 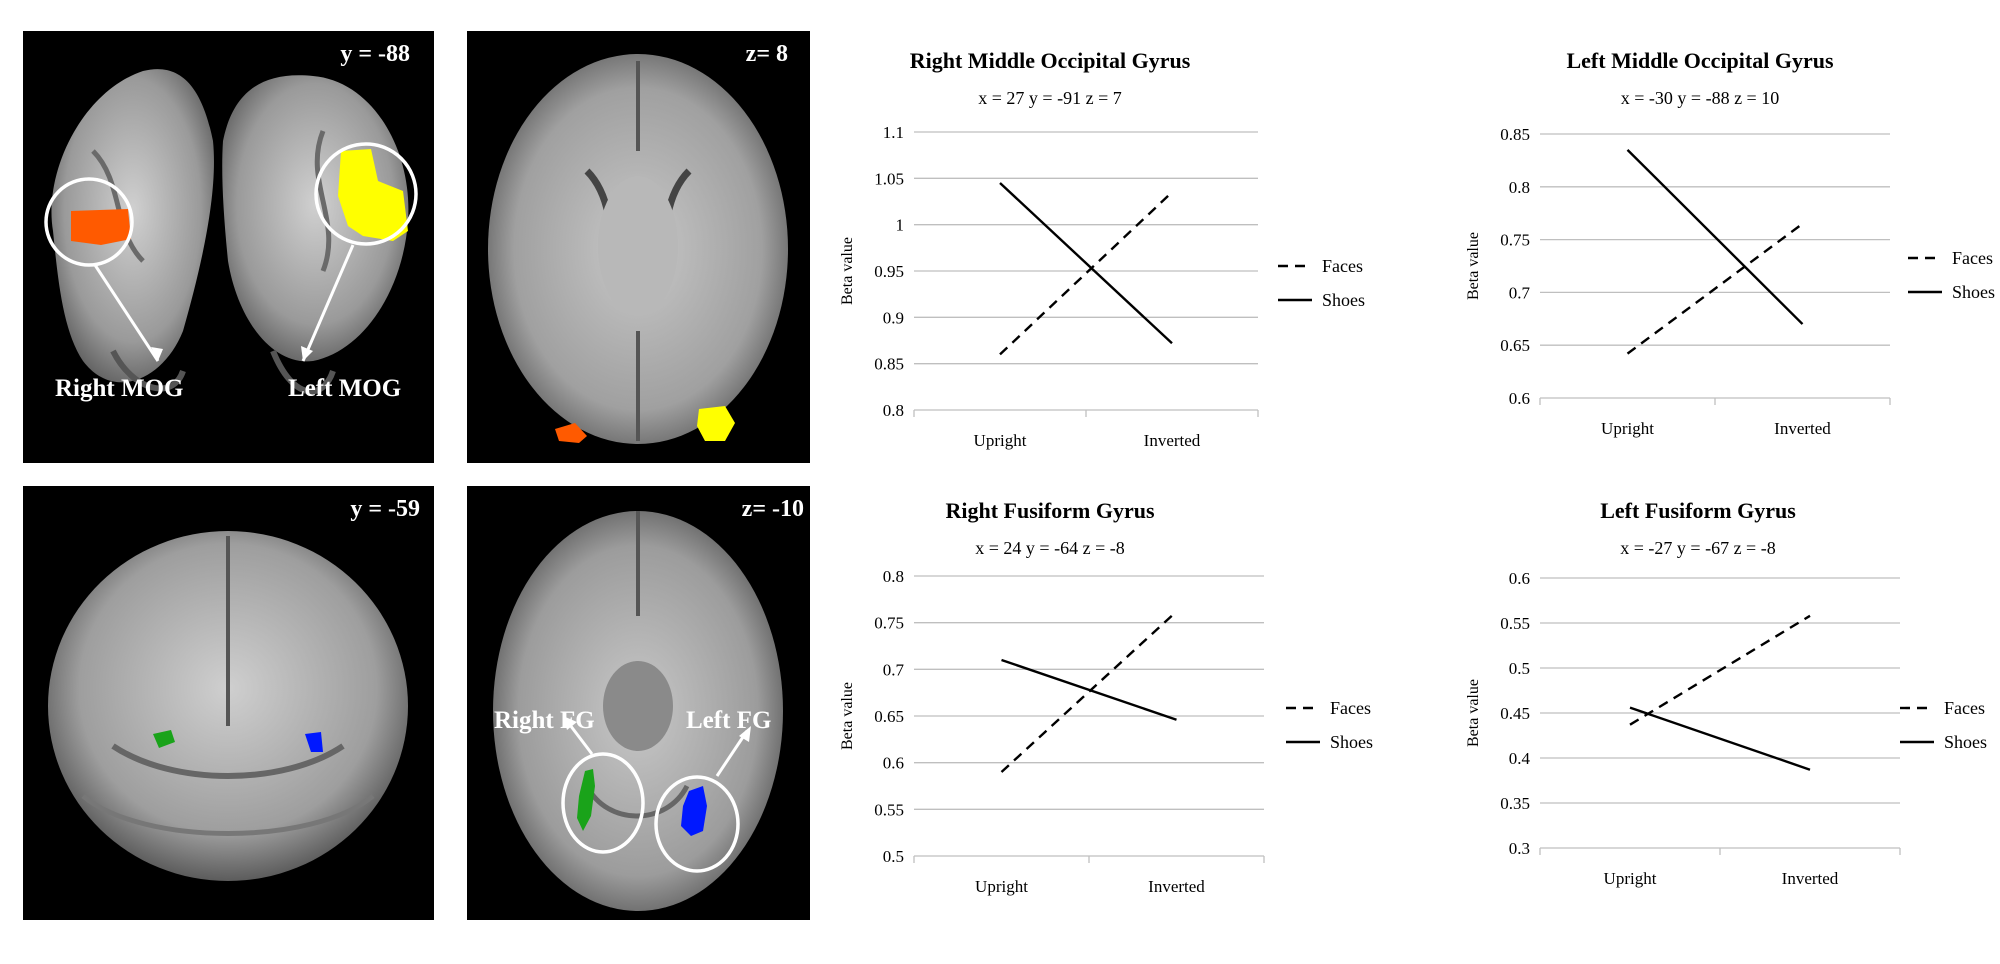 What do you see at coordinates (1697, 548) in the screenshot?
I see `chart-subtitle: x = -27 y = -67 z = -8` at bounding box center [1697, 548].